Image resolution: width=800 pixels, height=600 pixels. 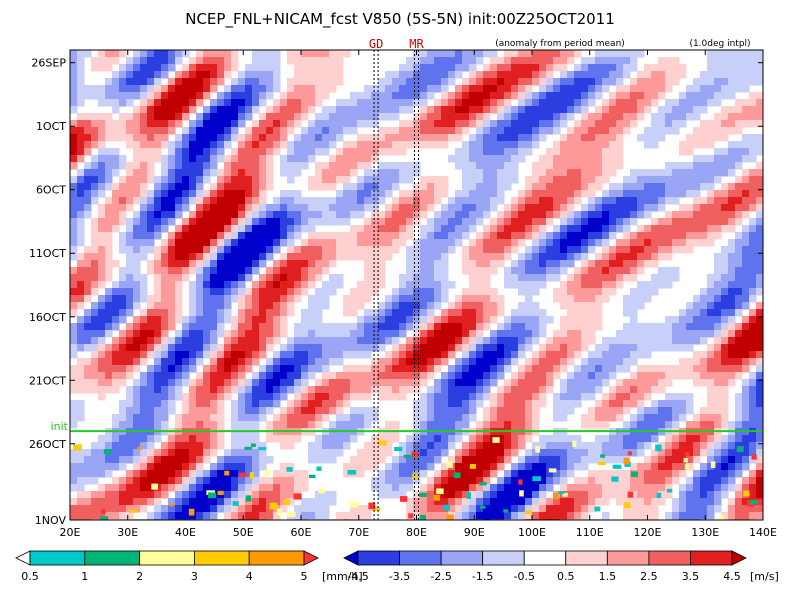 I want to click on y-tick-label: 16OCT, so click(x=47, y=317).